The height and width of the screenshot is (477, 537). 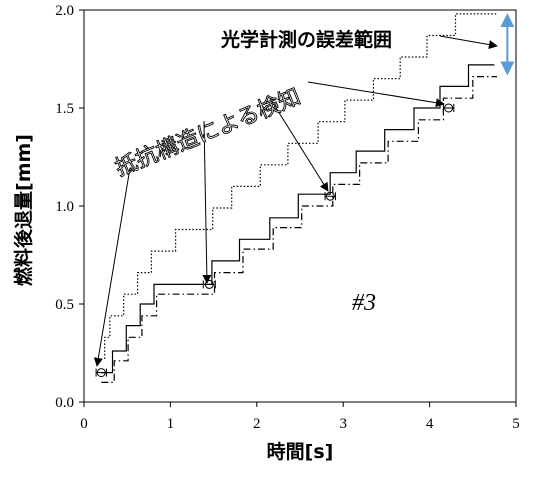 I want to click on optical-arrow-line, so click(x=468, y=42).